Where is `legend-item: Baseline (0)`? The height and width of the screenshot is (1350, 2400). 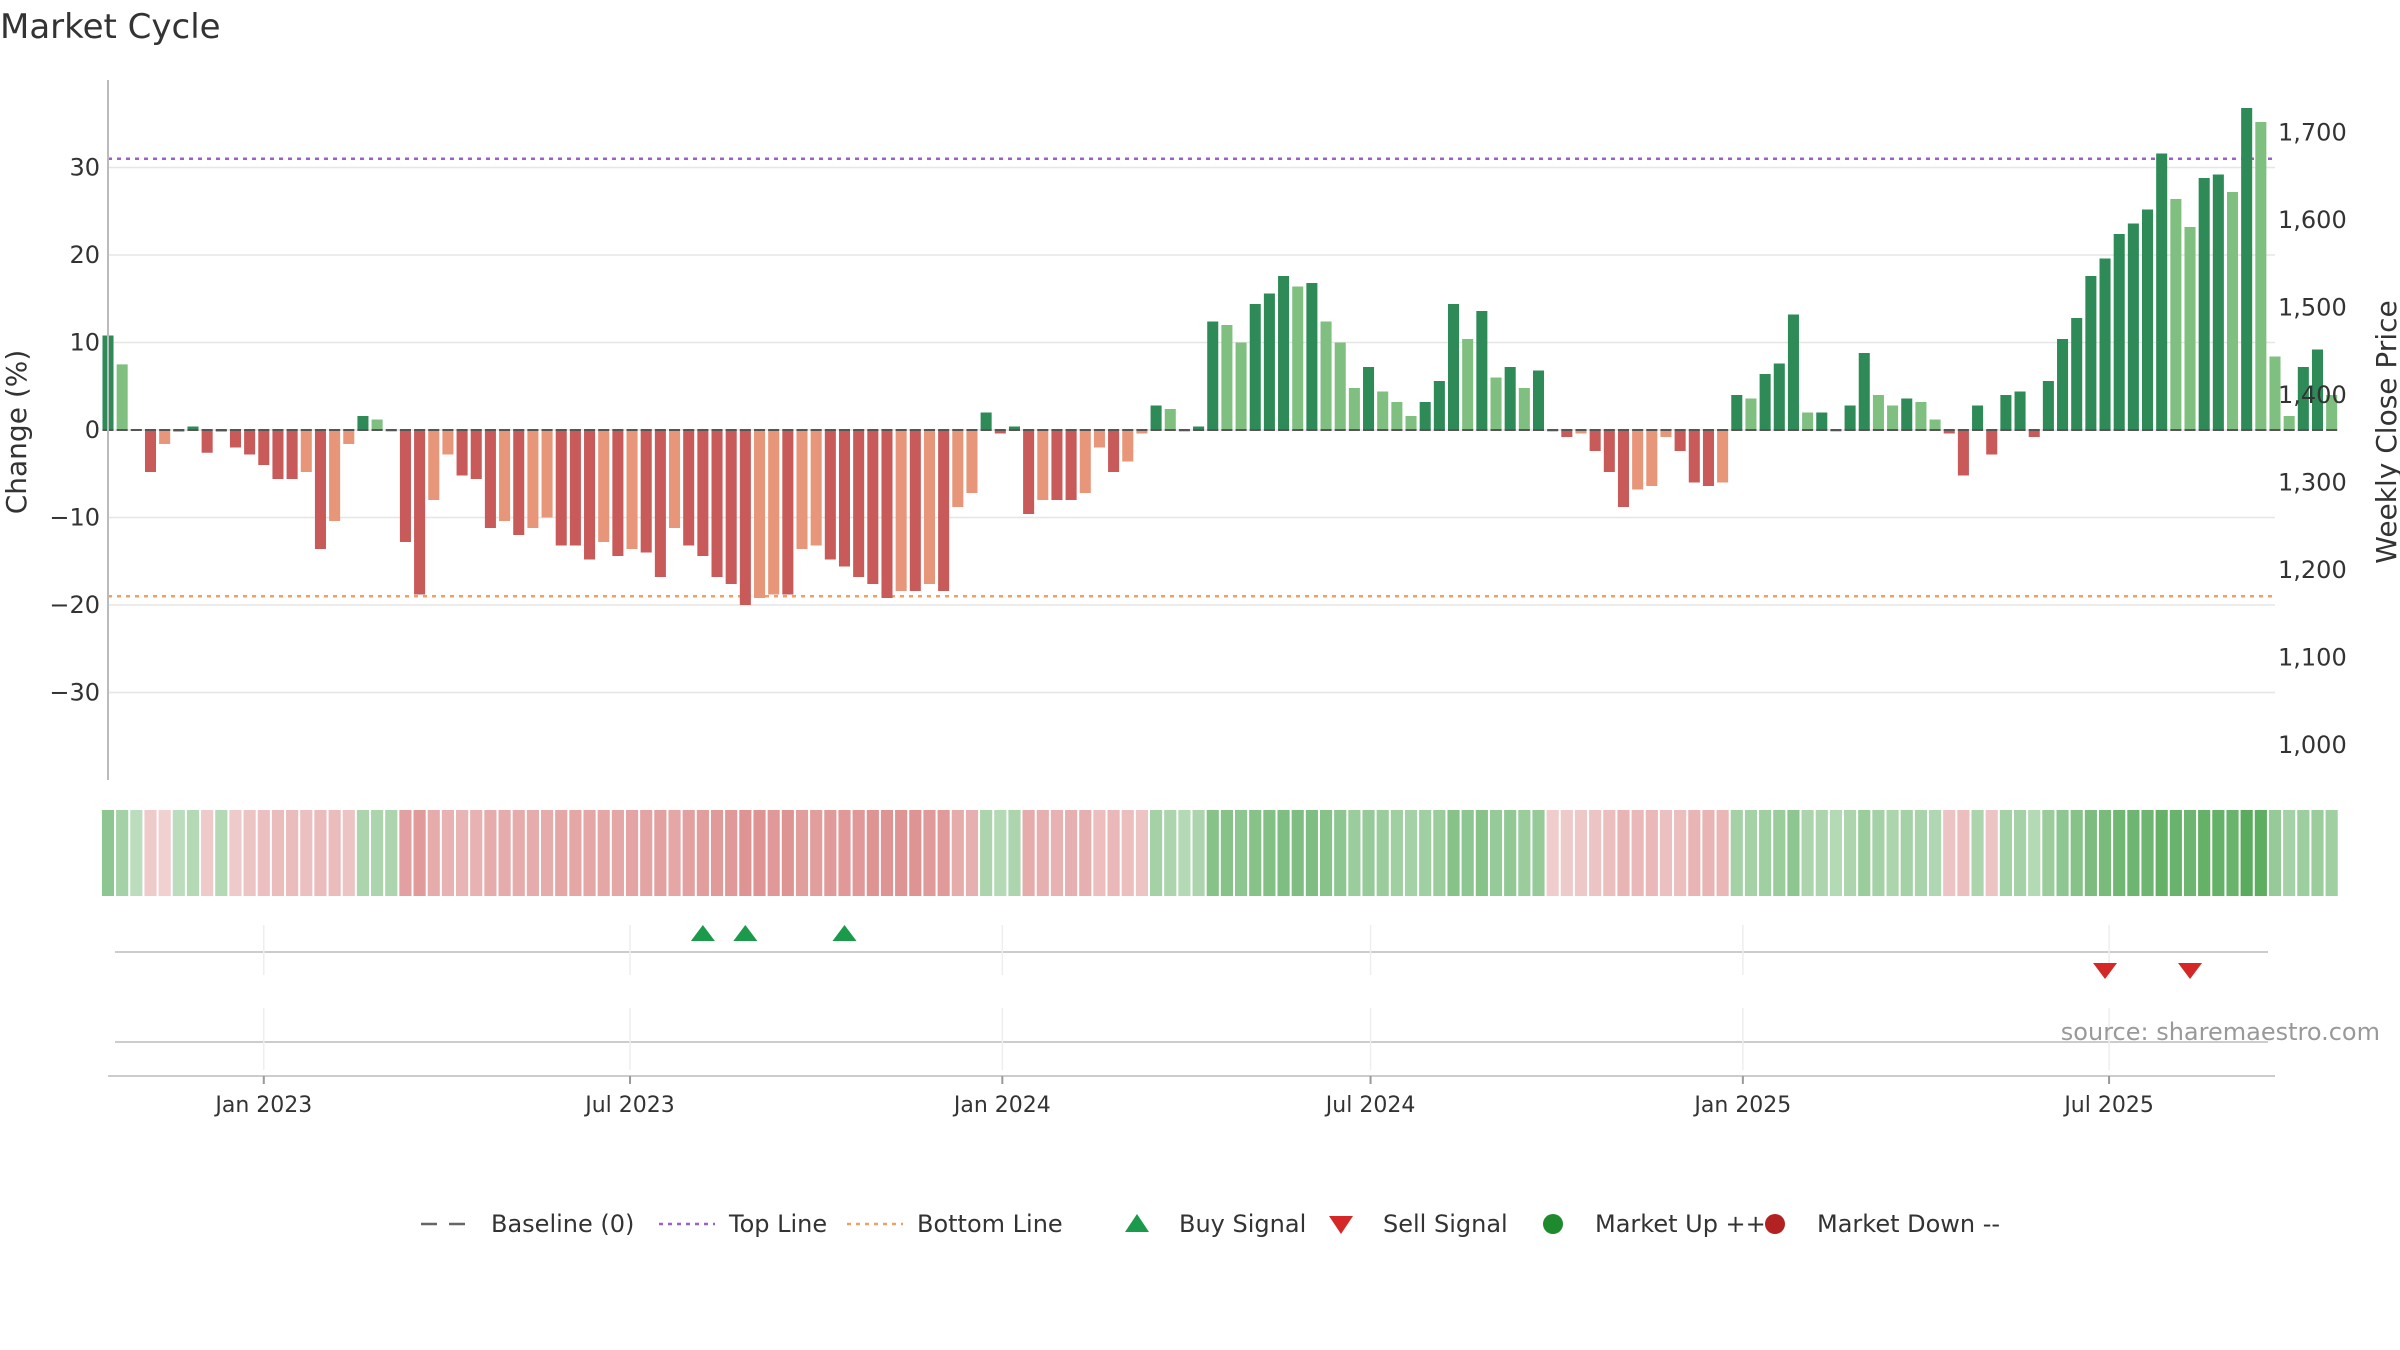
legend-item: Baseline (0) is located at coordinates (527, 1224).